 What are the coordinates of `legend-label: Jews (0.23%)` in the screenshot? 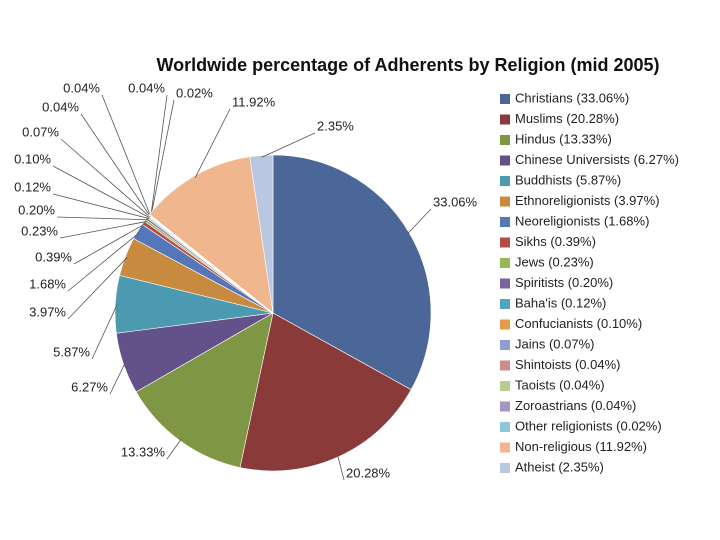 It's located at (554, 261).